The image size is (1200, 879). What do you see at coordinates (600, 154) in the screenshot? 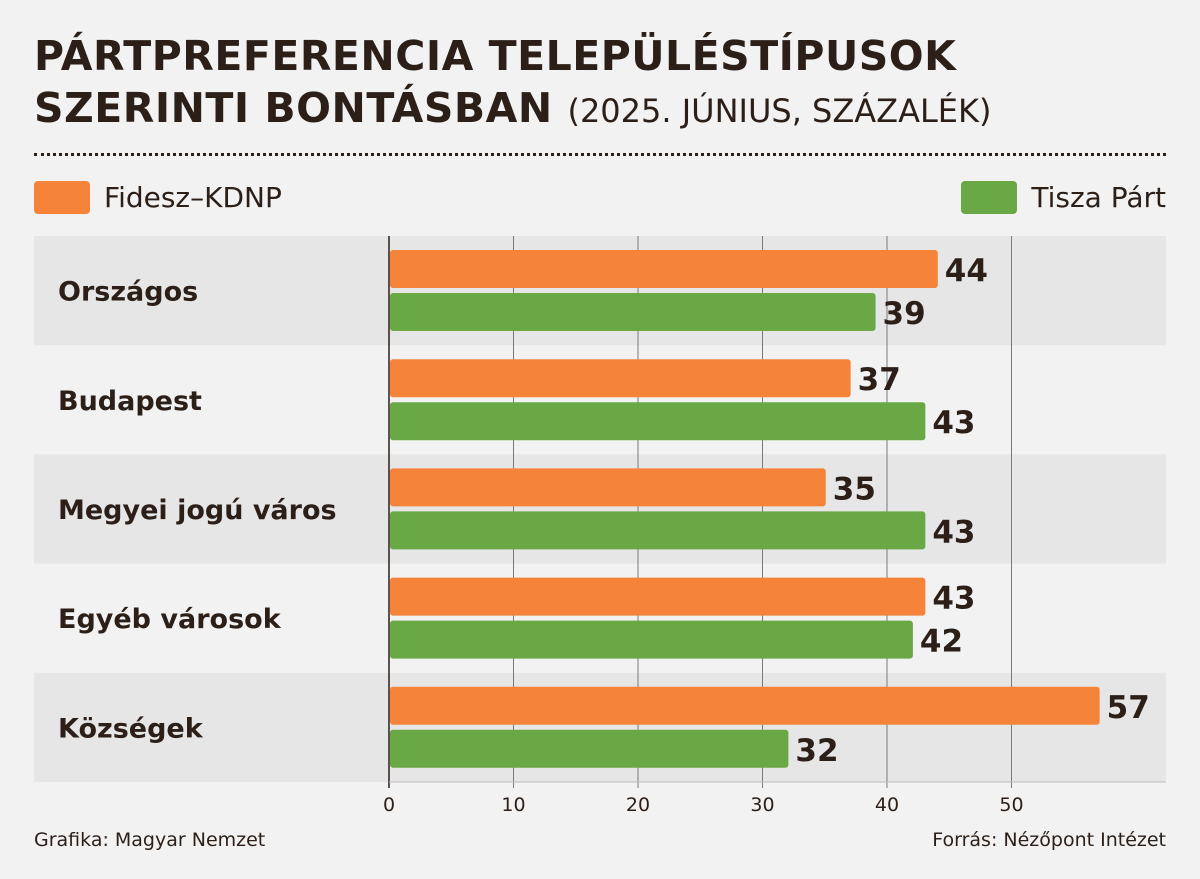
I see `dotted-divider` at bounding box center [600, 154].